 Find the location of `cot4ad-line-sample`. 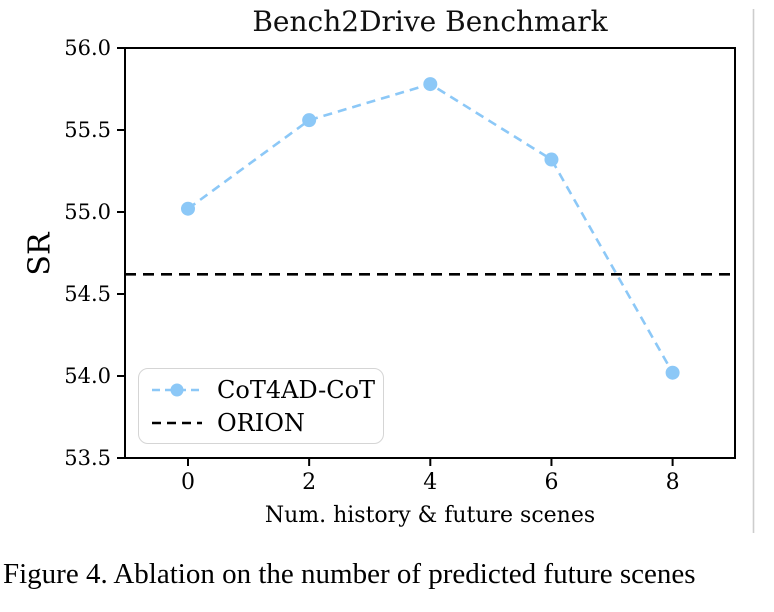

cot4ad-line-sample is located at coordinates (177, 389).